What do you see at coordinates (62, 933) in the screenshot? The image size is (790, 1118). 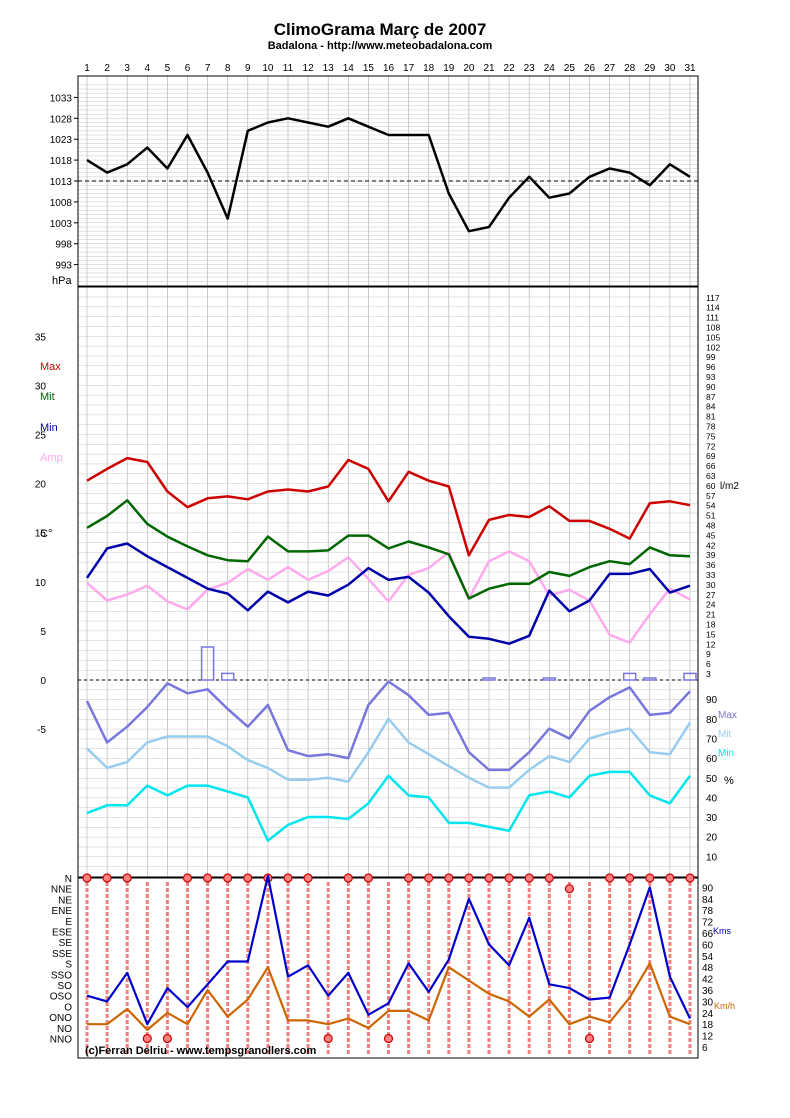 I see `wind-direction-label: ESE` at bounding box center [62, 933].